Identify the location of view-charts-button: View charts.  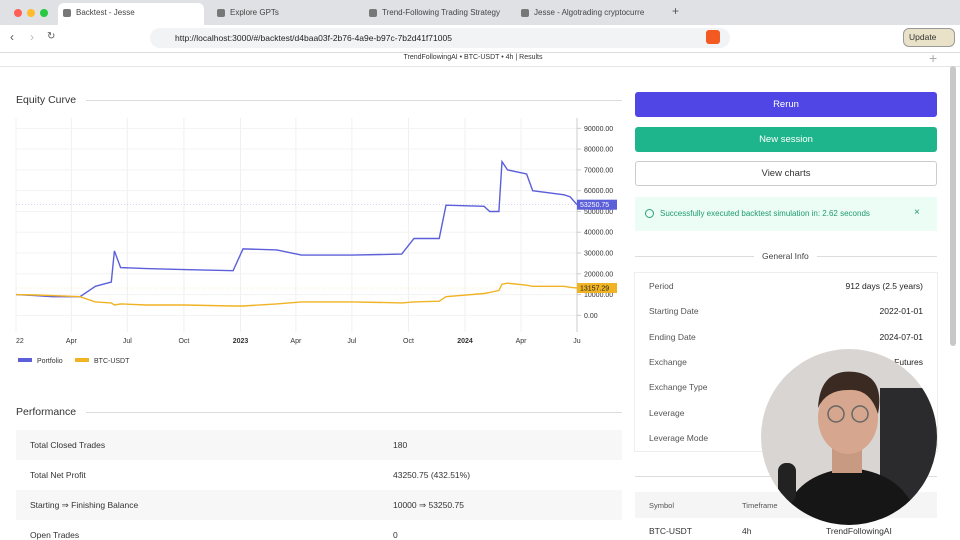
(786, 173).